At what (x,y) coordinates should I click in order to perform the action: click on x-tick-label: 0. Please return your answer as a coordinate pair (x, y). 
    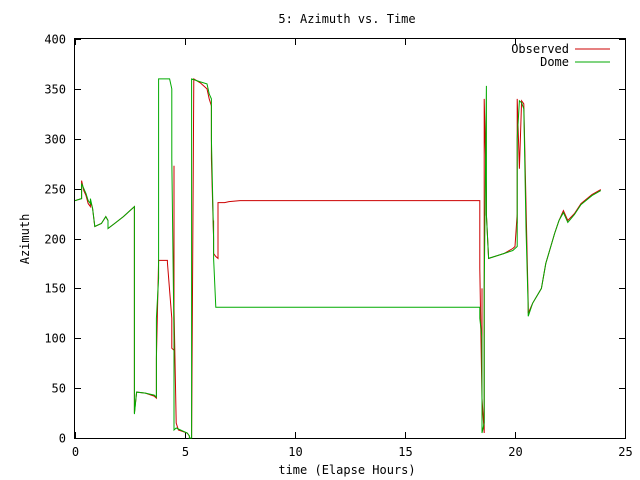
    Looking at the image, I should click on (75, 452).